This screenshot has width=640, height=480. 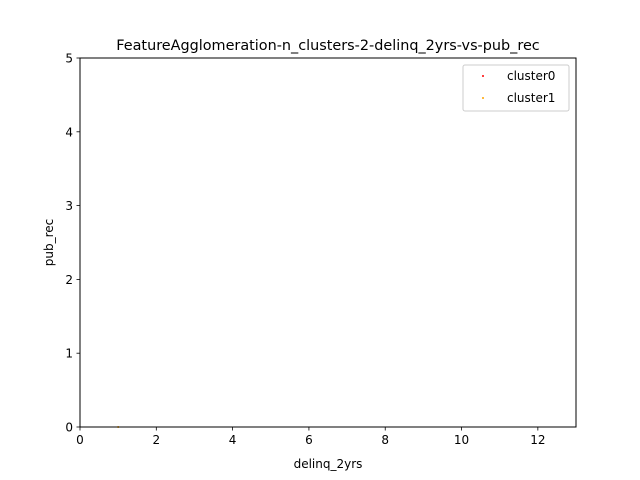 What do you see at coordinates (537, 440) in the screenshot?
I see `x-tick-label: 12` at bounding box center [537, 440].